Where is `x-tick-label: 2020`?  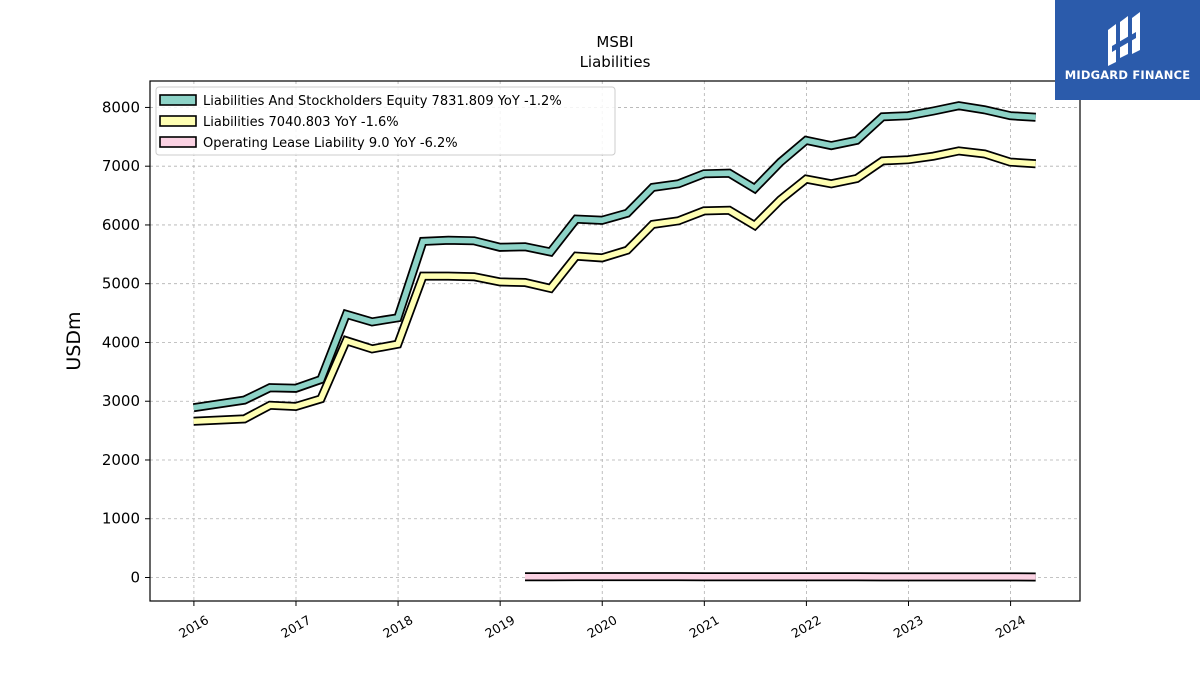 x-tick-label: 2020 is located at coordinates (601, 626).